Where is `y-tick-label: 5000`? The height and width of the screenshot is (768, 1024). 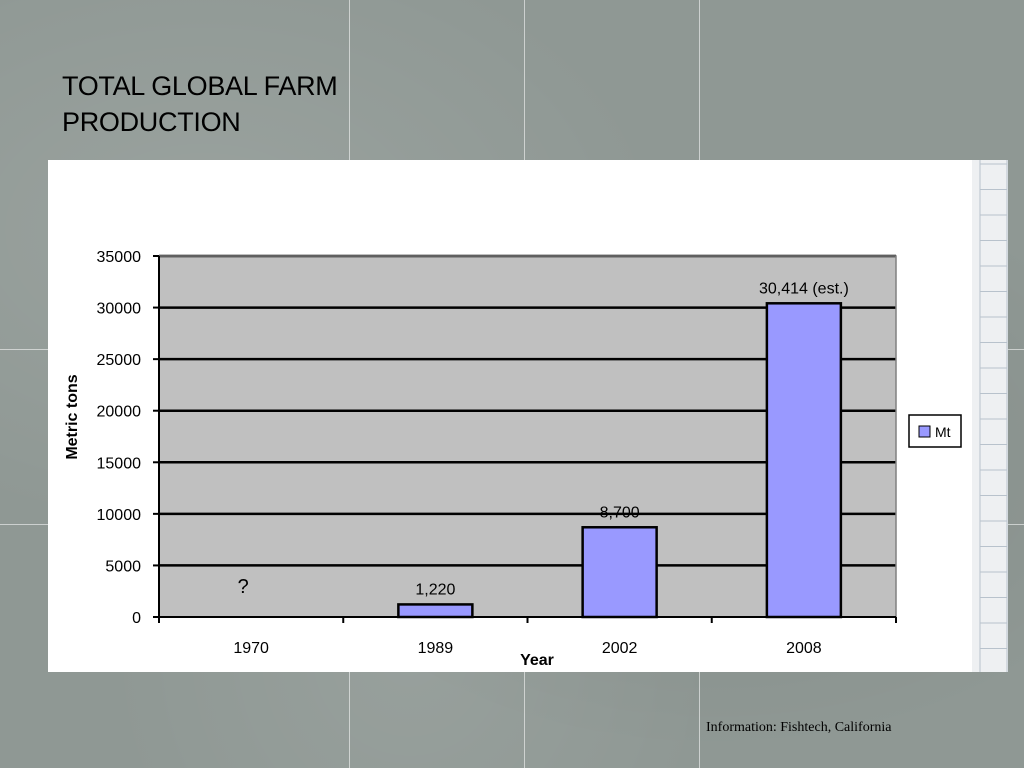 y-tick-label: 5000 is located at coordinates (123, 566).